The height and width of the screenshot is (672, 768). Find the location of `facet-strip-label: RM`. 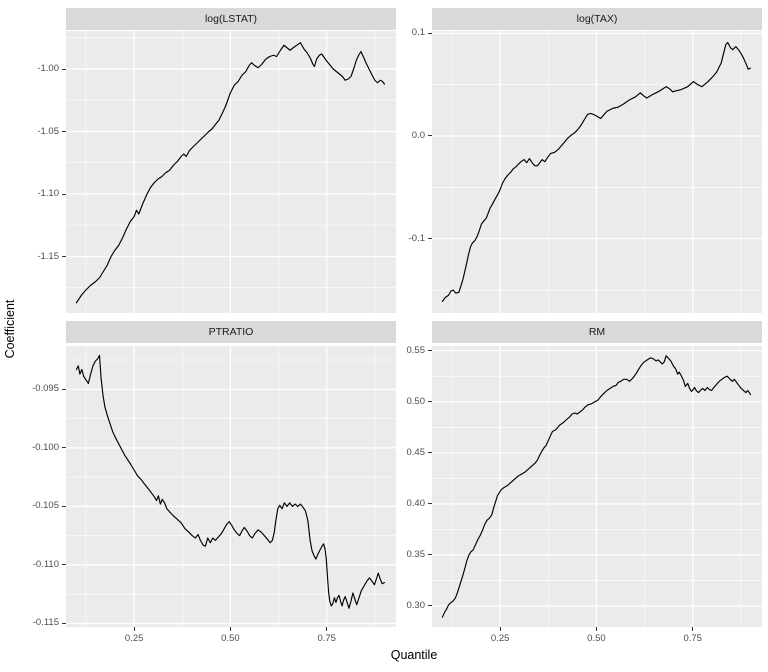

facet-strip-label: RM is located at coordinates (597, 332).